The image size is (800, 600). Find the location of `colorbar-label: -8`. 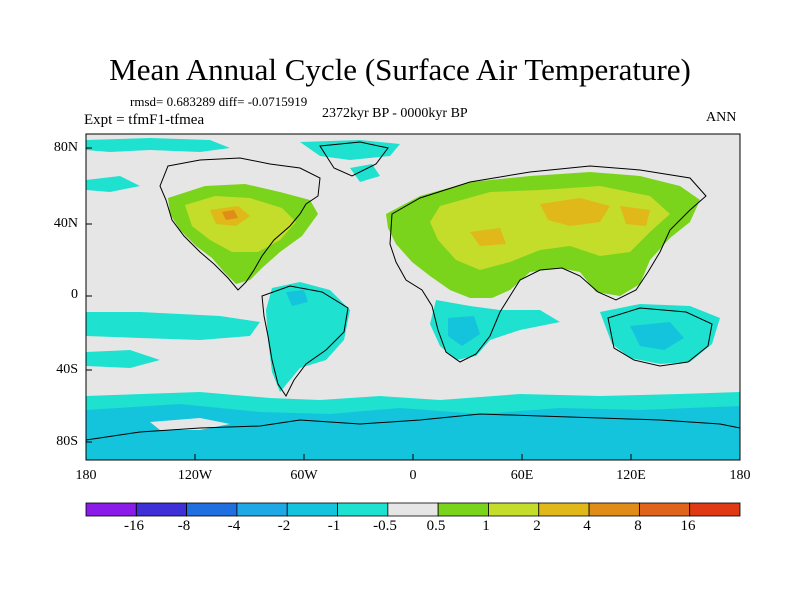

colorbar-label: -8 is located at coordinates (184, 526).